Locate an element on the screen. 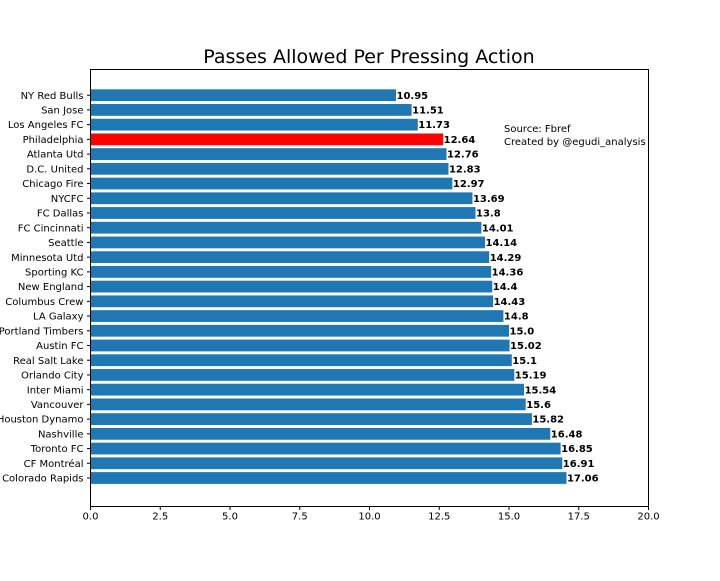 This screenshot has height=581, width=720. bar-la-galaxy is located at coordinates (297, 316).